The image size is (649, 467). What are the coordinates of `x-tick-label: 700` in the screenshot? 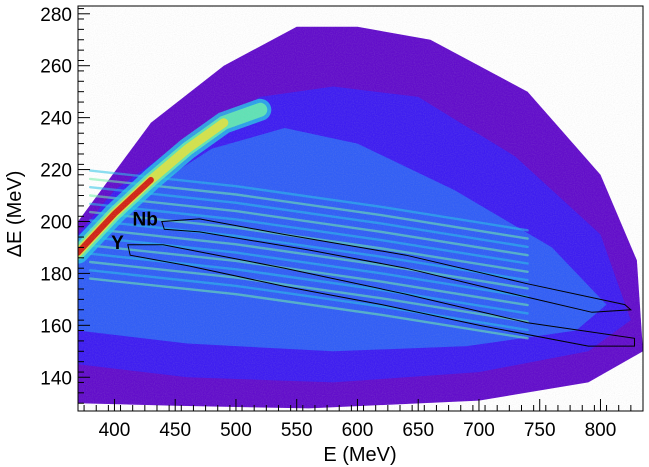 It's located at (479, 430).